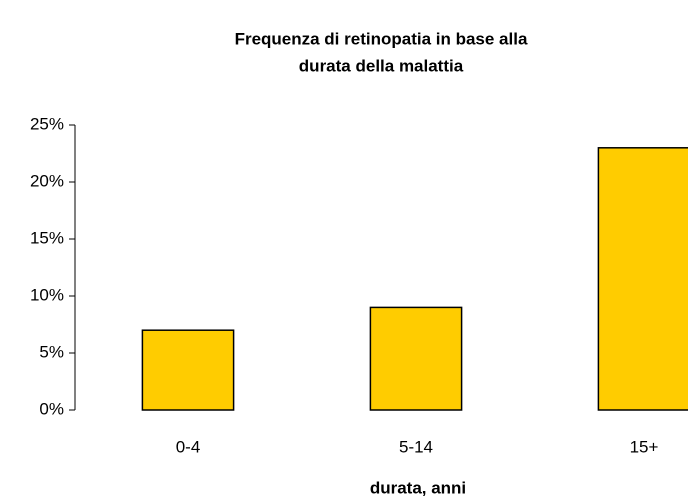  Describe the element at coordinates (51, 408) in the screenshot. I see `y-tick-label: 0%` at that location.